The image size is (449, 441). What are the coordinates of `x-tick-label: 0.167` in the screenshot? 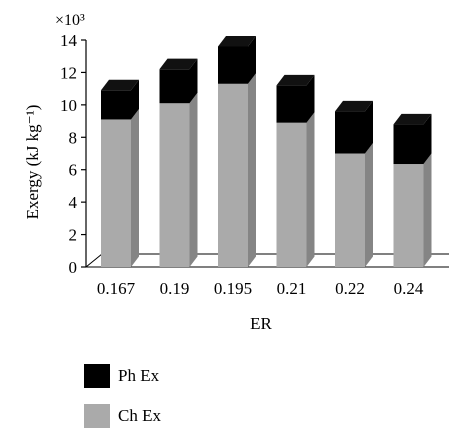 It's located at (116, 288).